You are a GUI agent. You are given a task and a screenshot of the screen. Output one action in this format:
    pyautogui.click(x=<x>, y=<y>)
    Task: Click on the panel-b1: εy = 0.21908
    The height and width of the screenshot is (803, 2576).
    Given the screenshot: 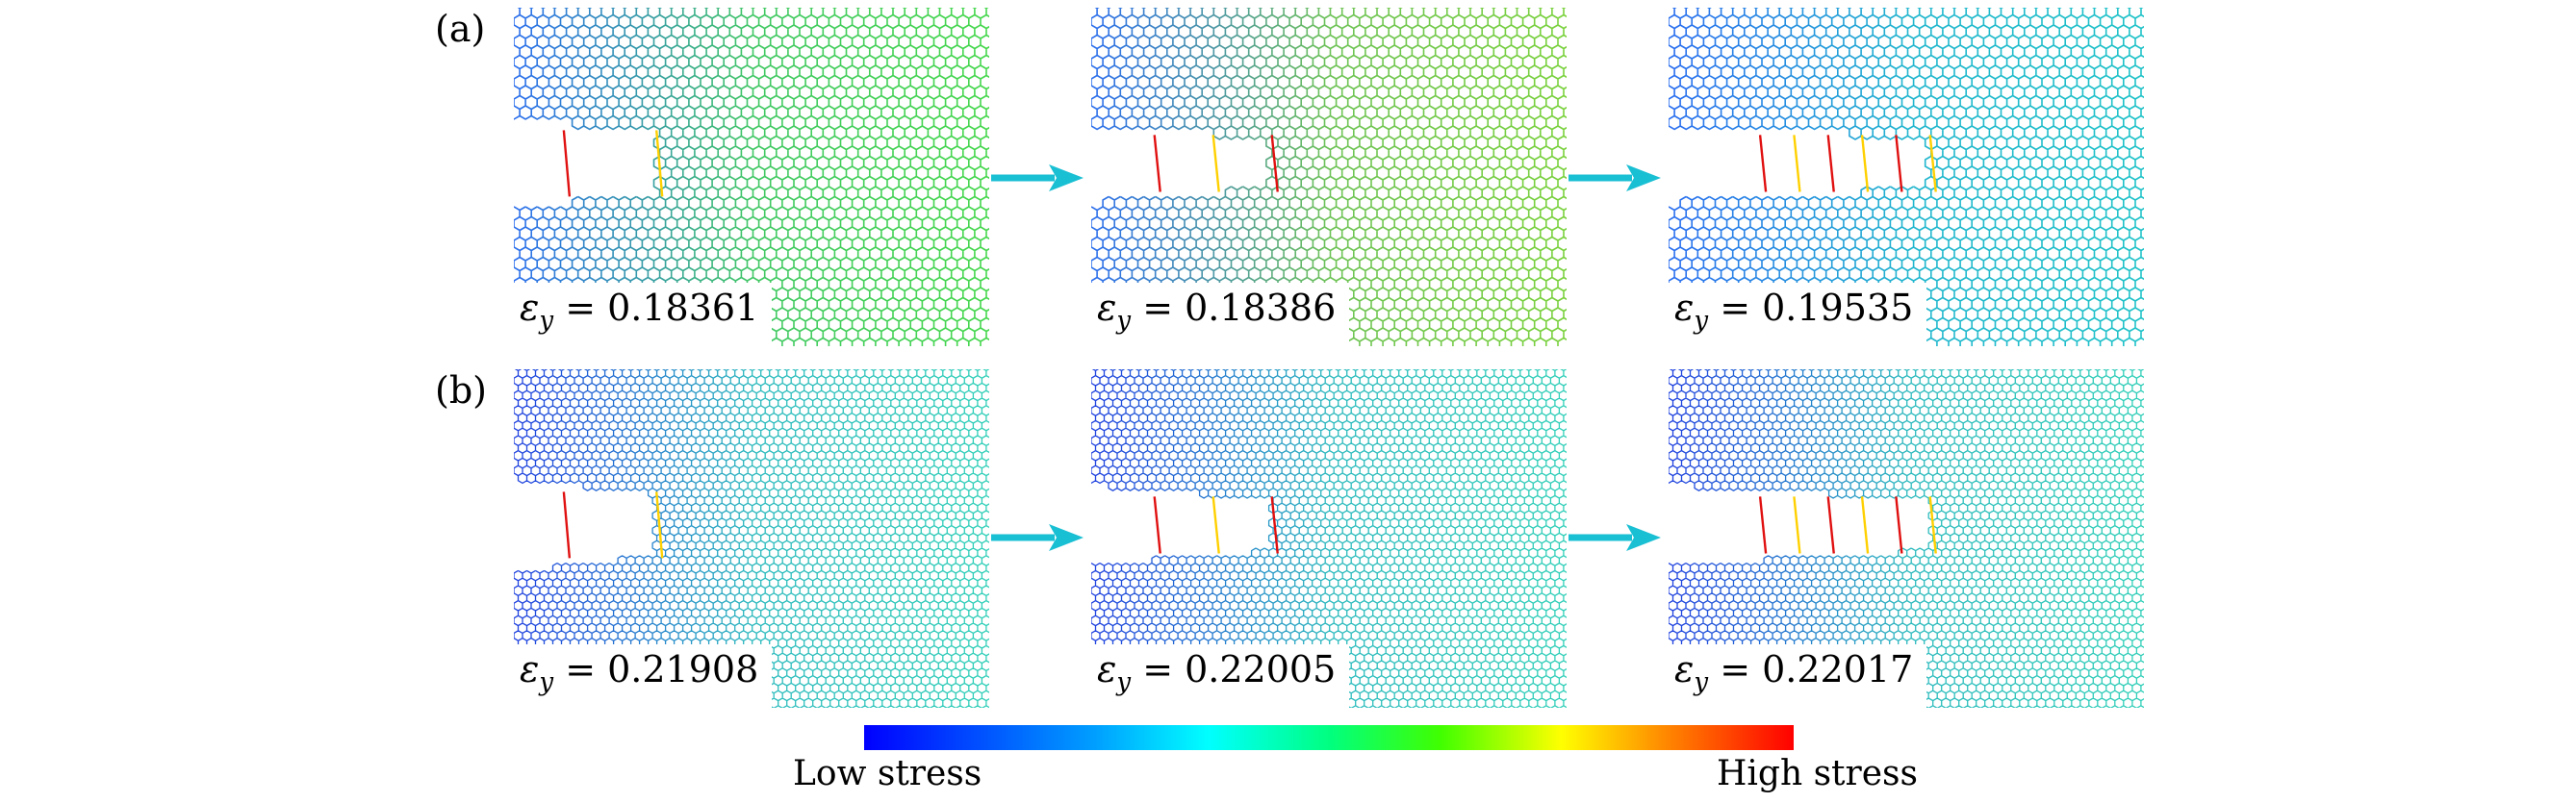 What is the action you would take?
    pyautogui.click(x=751, y=538)
    